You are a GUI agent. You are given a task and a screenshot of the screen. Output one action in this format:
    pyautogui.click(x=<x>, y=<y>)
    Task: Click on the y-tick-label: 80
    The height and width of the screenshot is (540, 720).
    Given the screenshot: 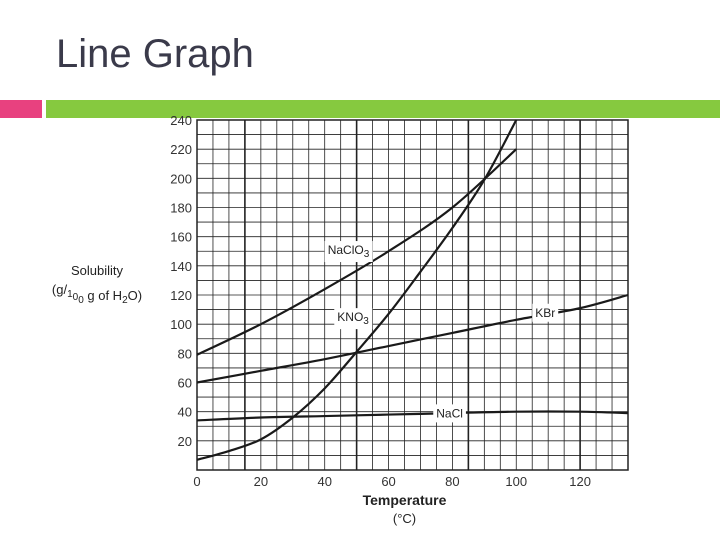 What is the action you would take?
    pyautogui.click(x=185, y=353)
    